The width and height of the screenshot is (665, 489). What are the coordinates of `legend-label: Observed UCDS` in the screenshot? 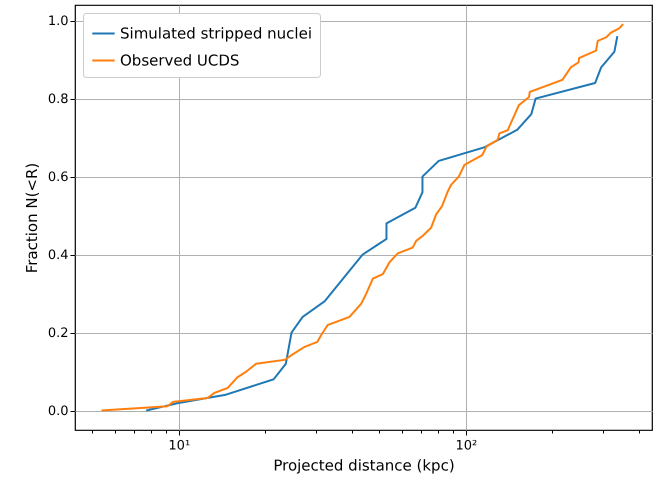 It's located at (180, 61).